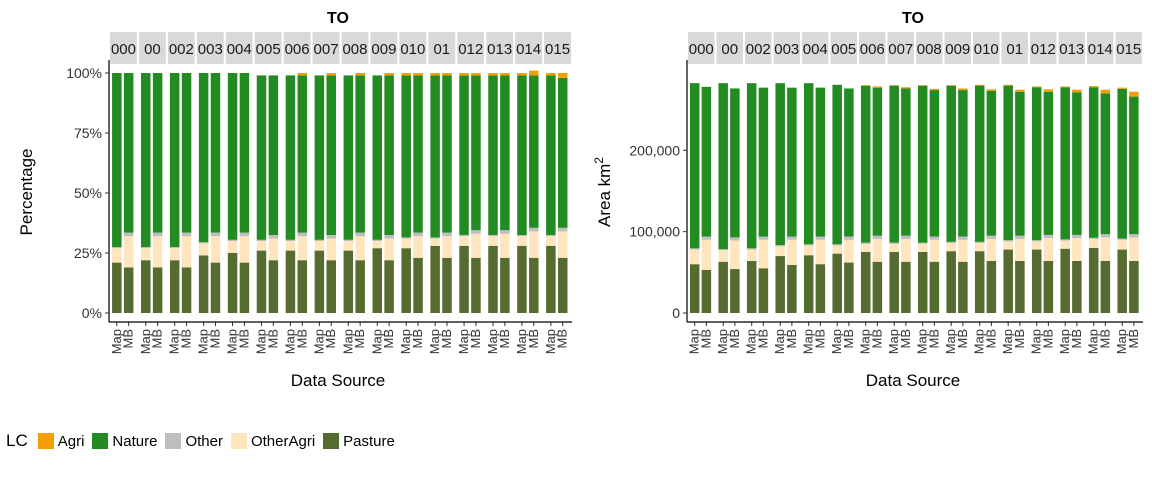 This screenshot has height=480, width=1152. What do you see at coordinates (326, 49) in the screenshot?
I see `facet-label: 007` at bounding box center [326, 49].